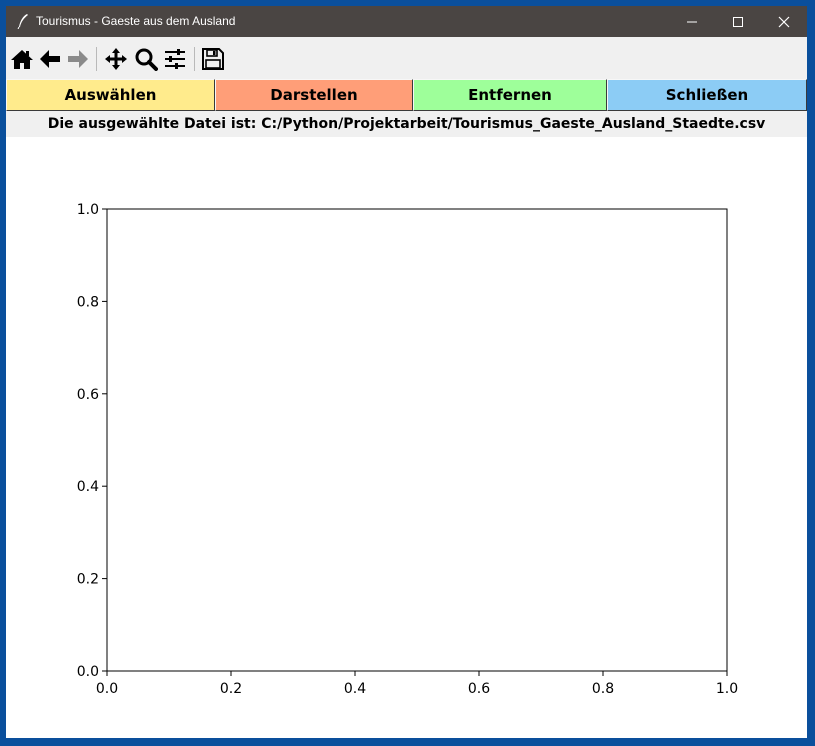  Describe the element at coordinates (88, 210) in the screenshot. I see `y-tick-label: 1.0` at that location.